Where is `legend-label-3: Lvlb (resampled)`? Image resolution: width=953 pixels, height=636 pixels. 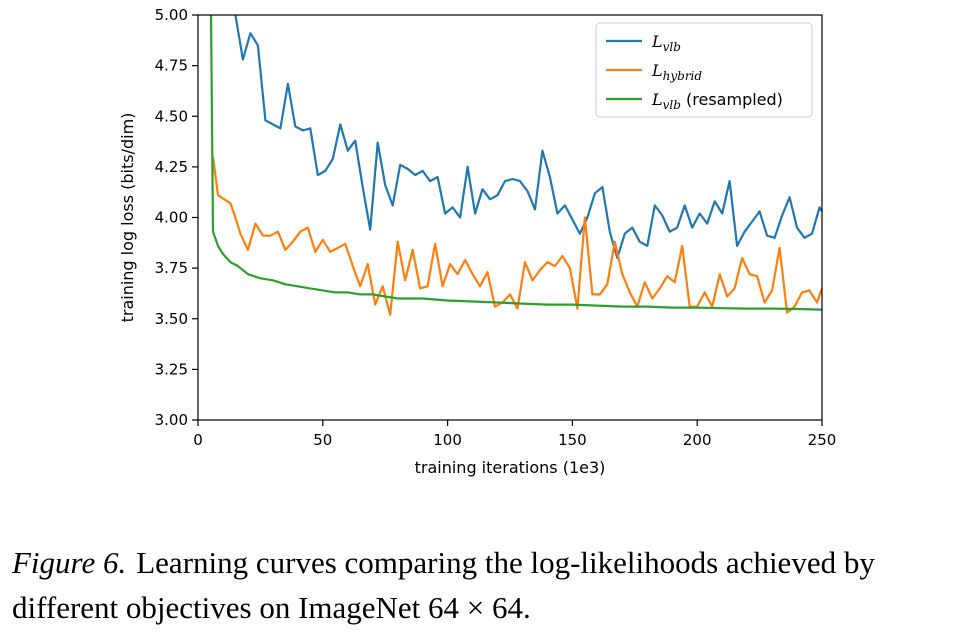 legend-label-3: Lvlb (resampled) is located at coordinates (717, 101).